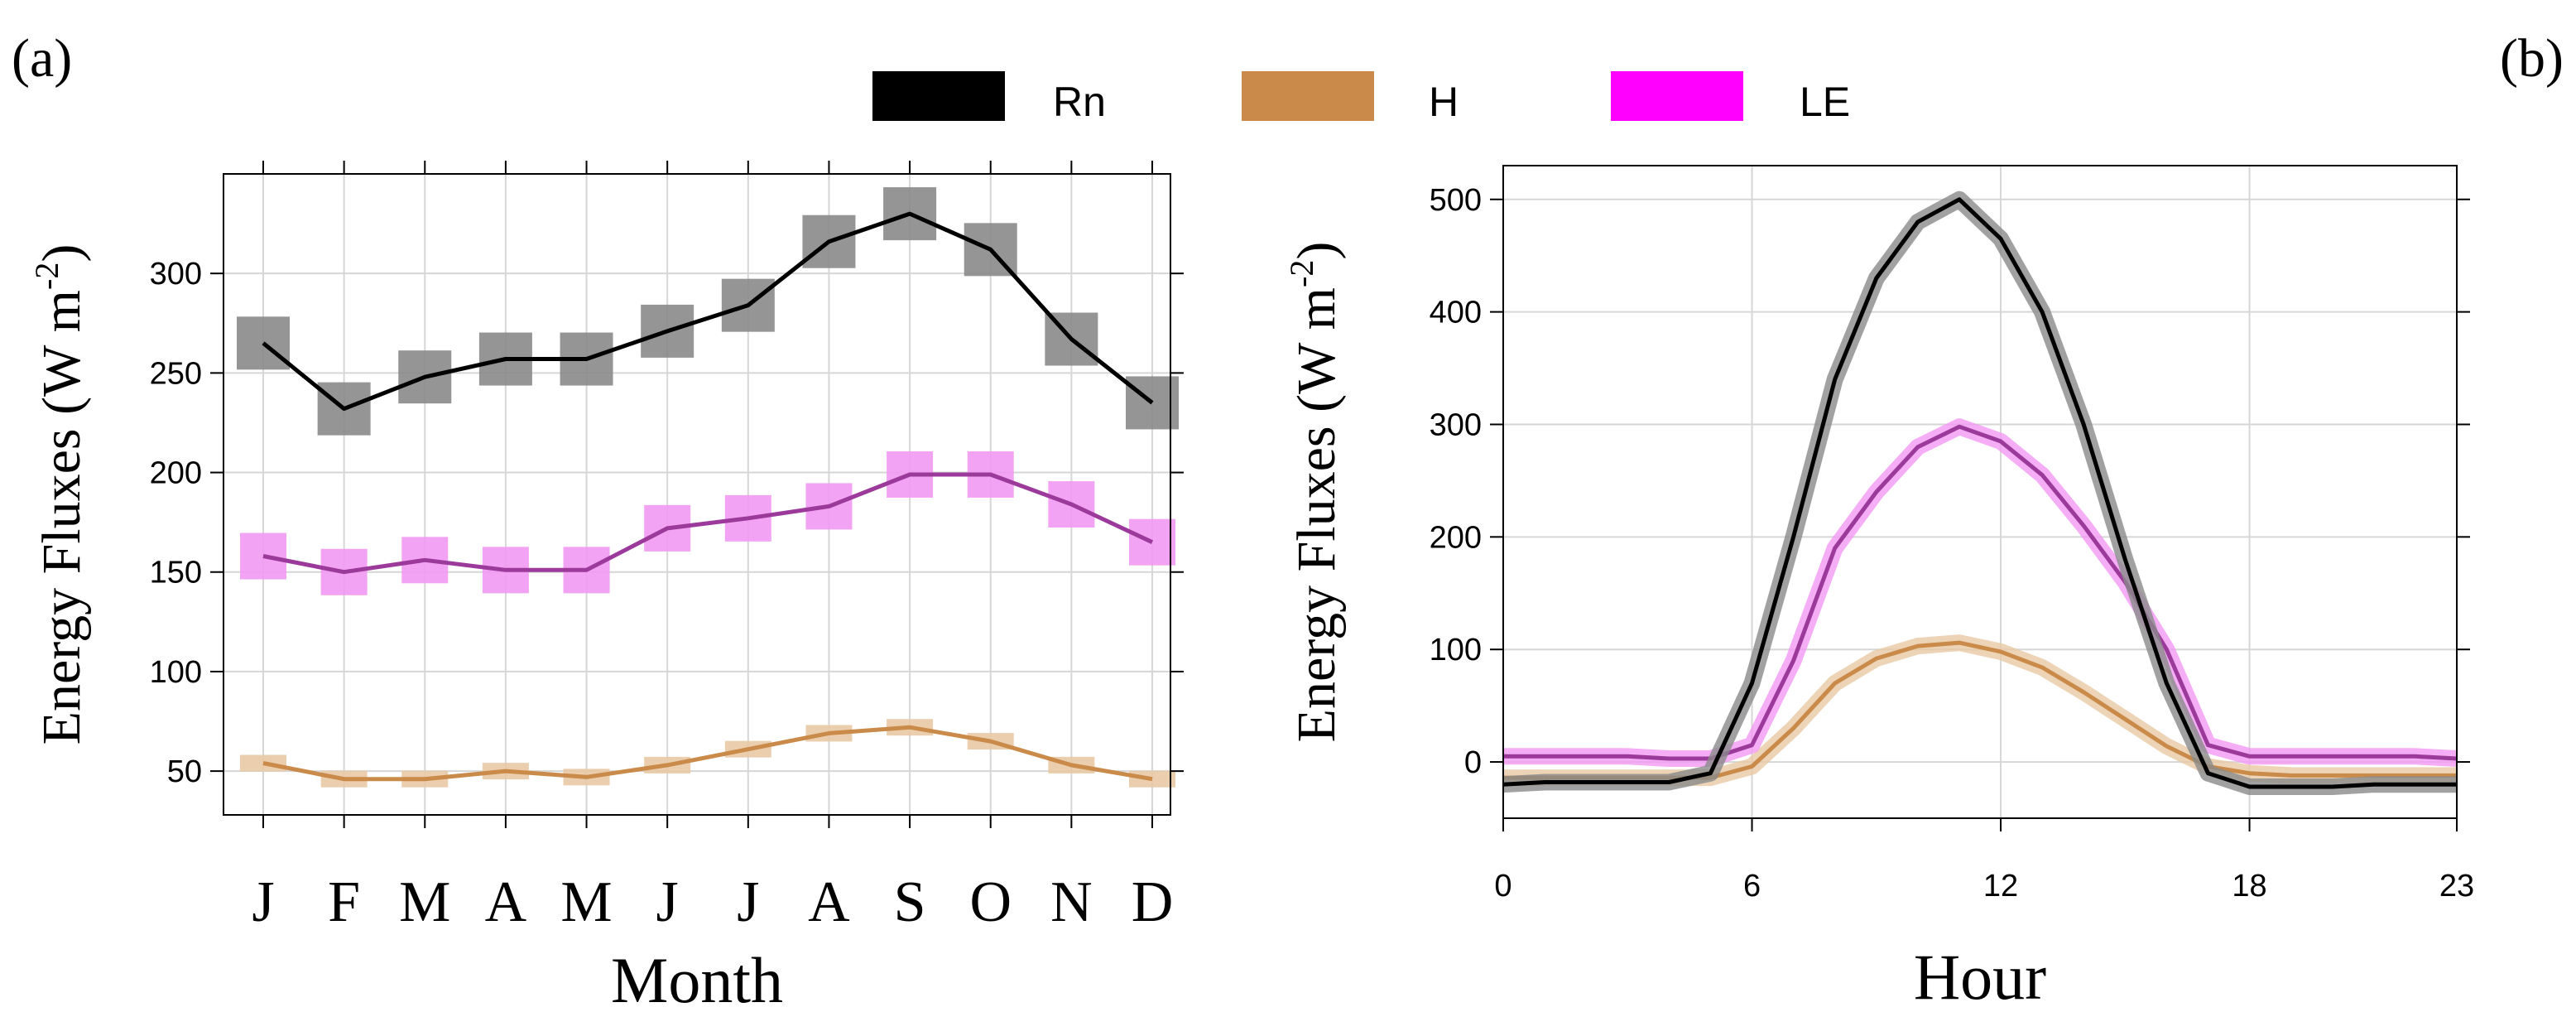 Image resolution: width=2576 pixels, height=1012 pixels. Describe the element at coordinates (1456, 537) in the screenshot. I see `panel-b-ytick-label: 200` at that location.